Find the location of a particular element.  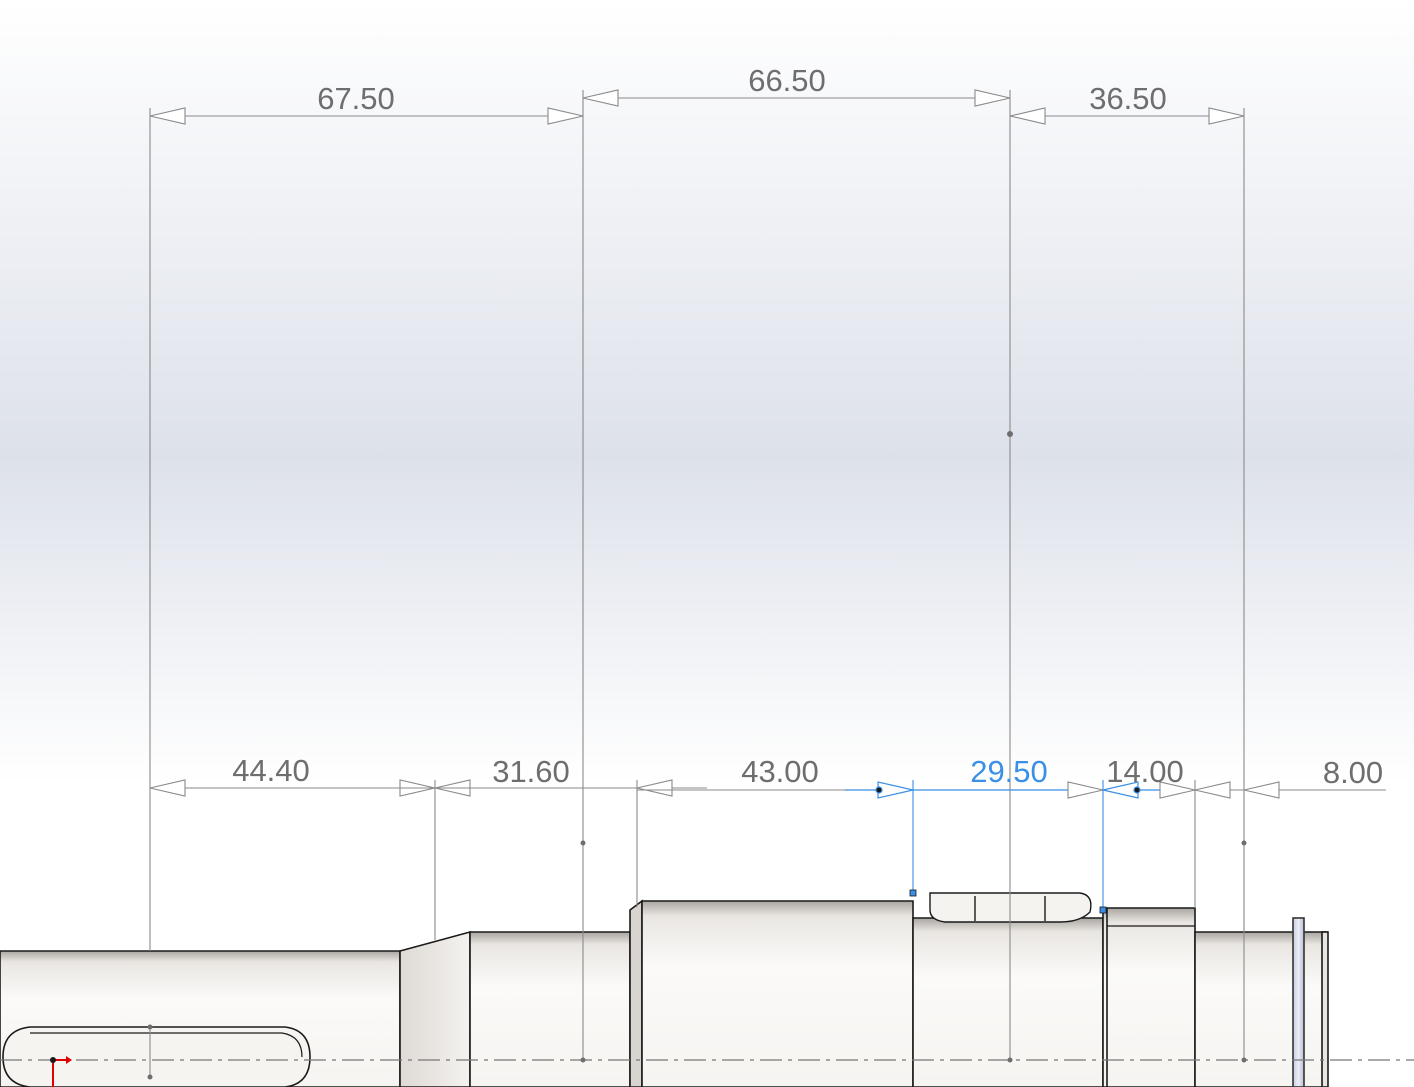

origin-triad-icon is located at coordinates (61, 1071).